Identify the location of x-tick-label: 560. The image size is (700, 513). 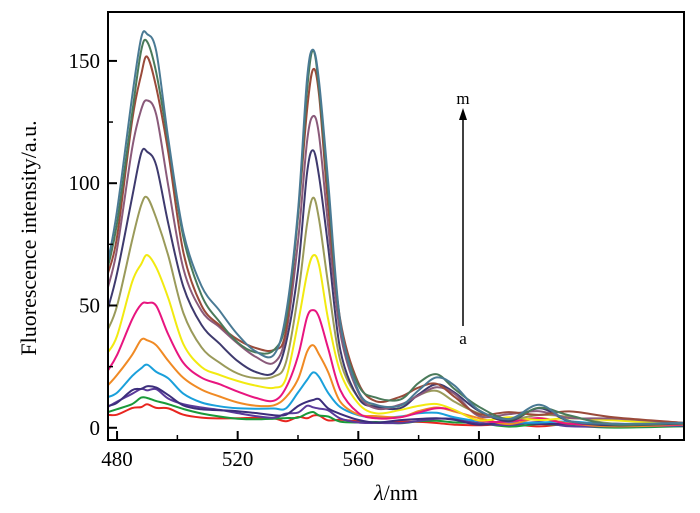
(359, 459).